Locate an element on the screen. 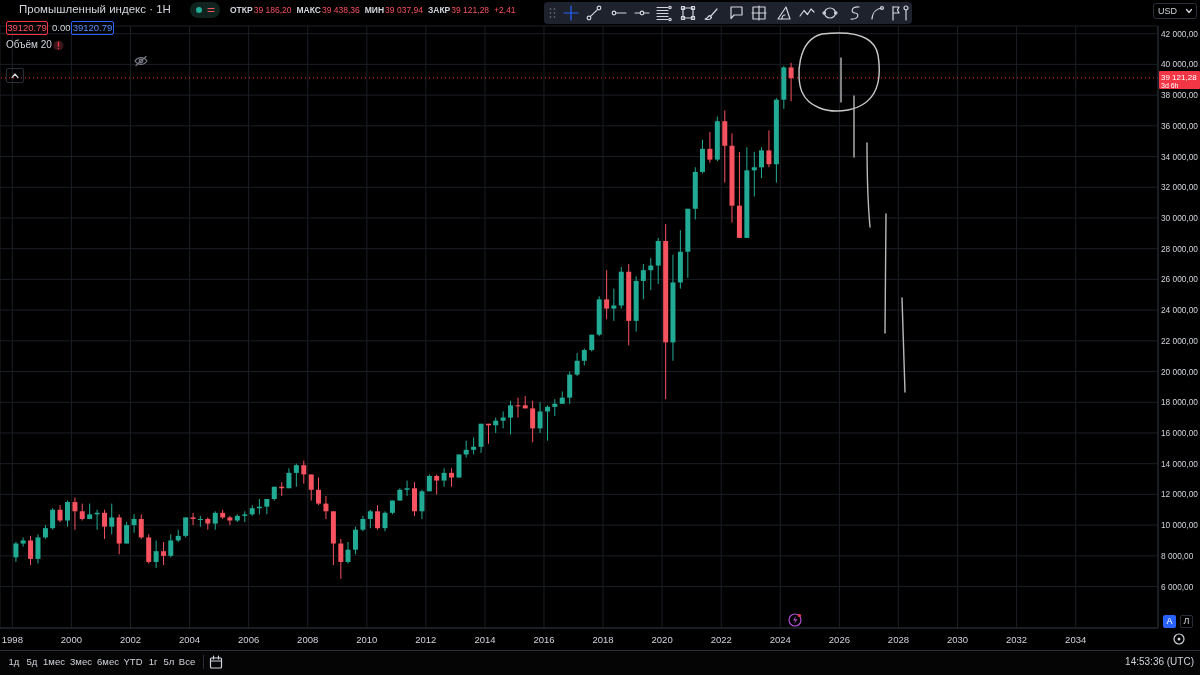 This screenshot has width=1200, height=675. ref-line-label: 39 121,28 is located at coordinates (1179, 78).